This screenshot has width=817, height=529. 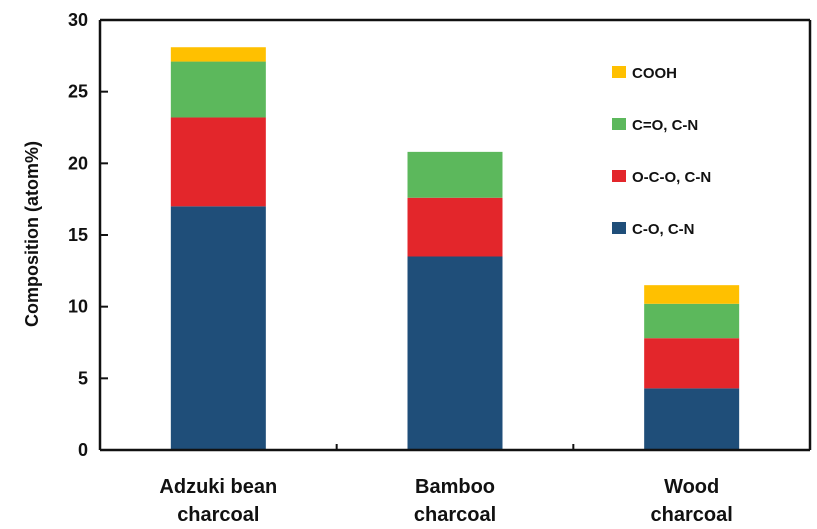 What do you see at coordinates (78, 235) in the screenshot?
I see `y-tick-label: 15` at bounding box center [78, 235].